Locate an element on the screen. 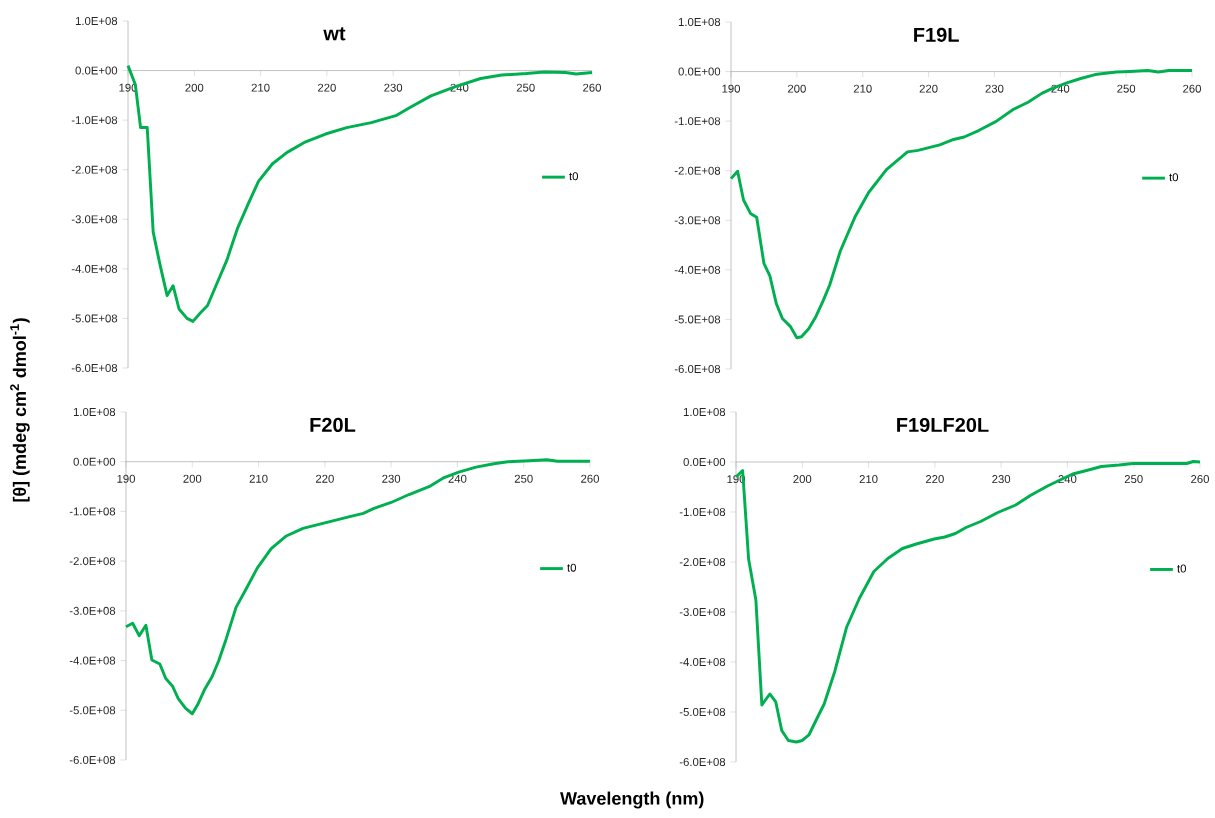 The height and width of the screenshot is (818, 1215). chart-title: F19L is located at coordinates (936, 34).